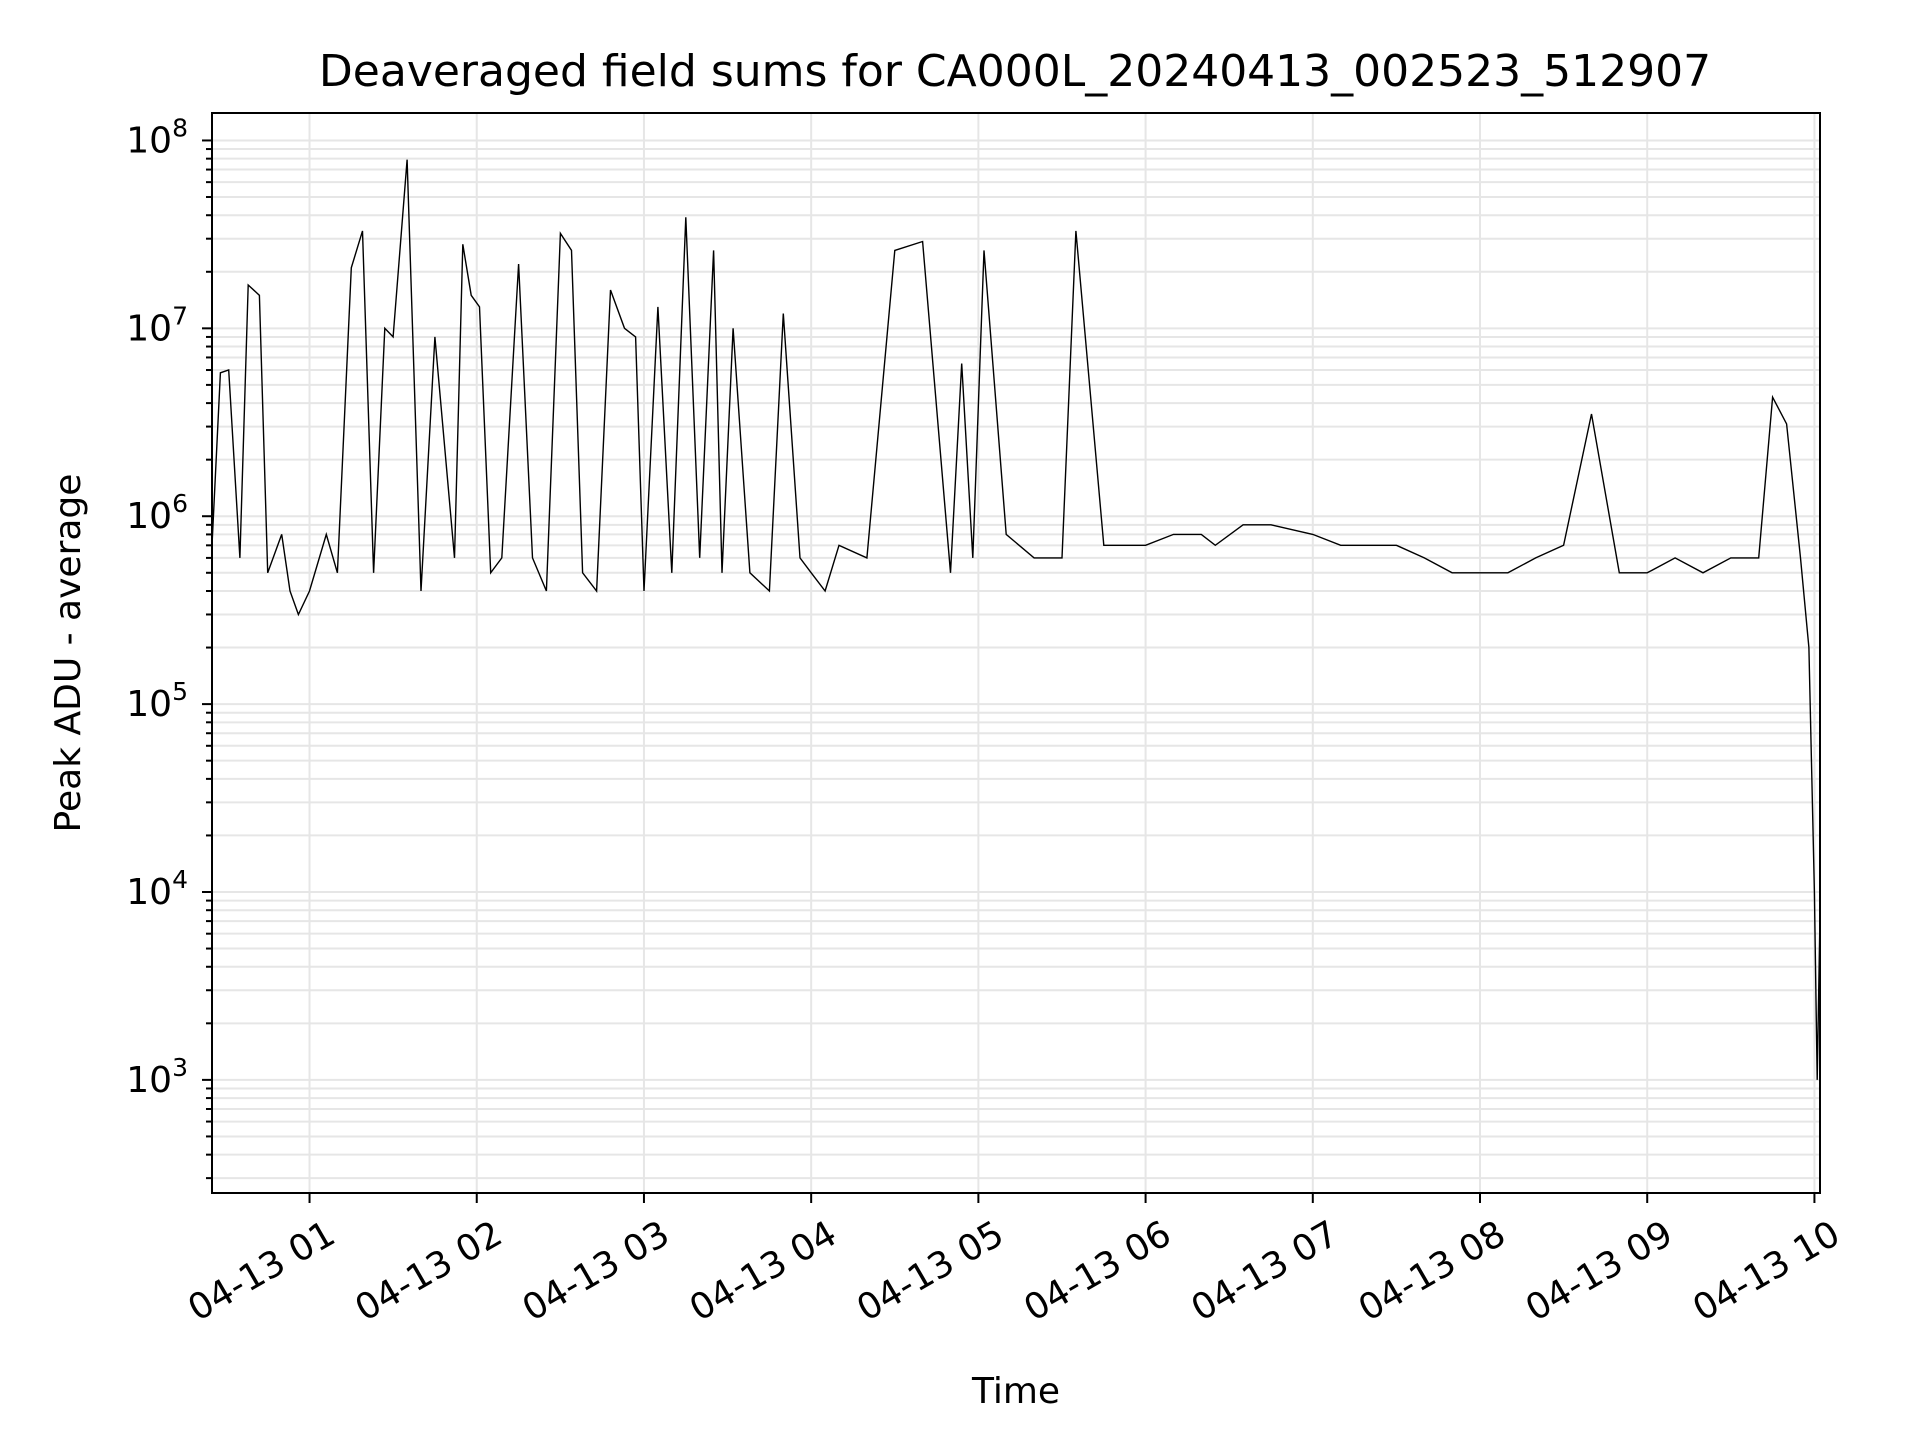 This screenshot has width=1920, height=1440. What do you see at coordinates (1766, 1271) in the screenshot?
I see `x-tick-label: 04-13 10` at bounding box center [1766, 1271].